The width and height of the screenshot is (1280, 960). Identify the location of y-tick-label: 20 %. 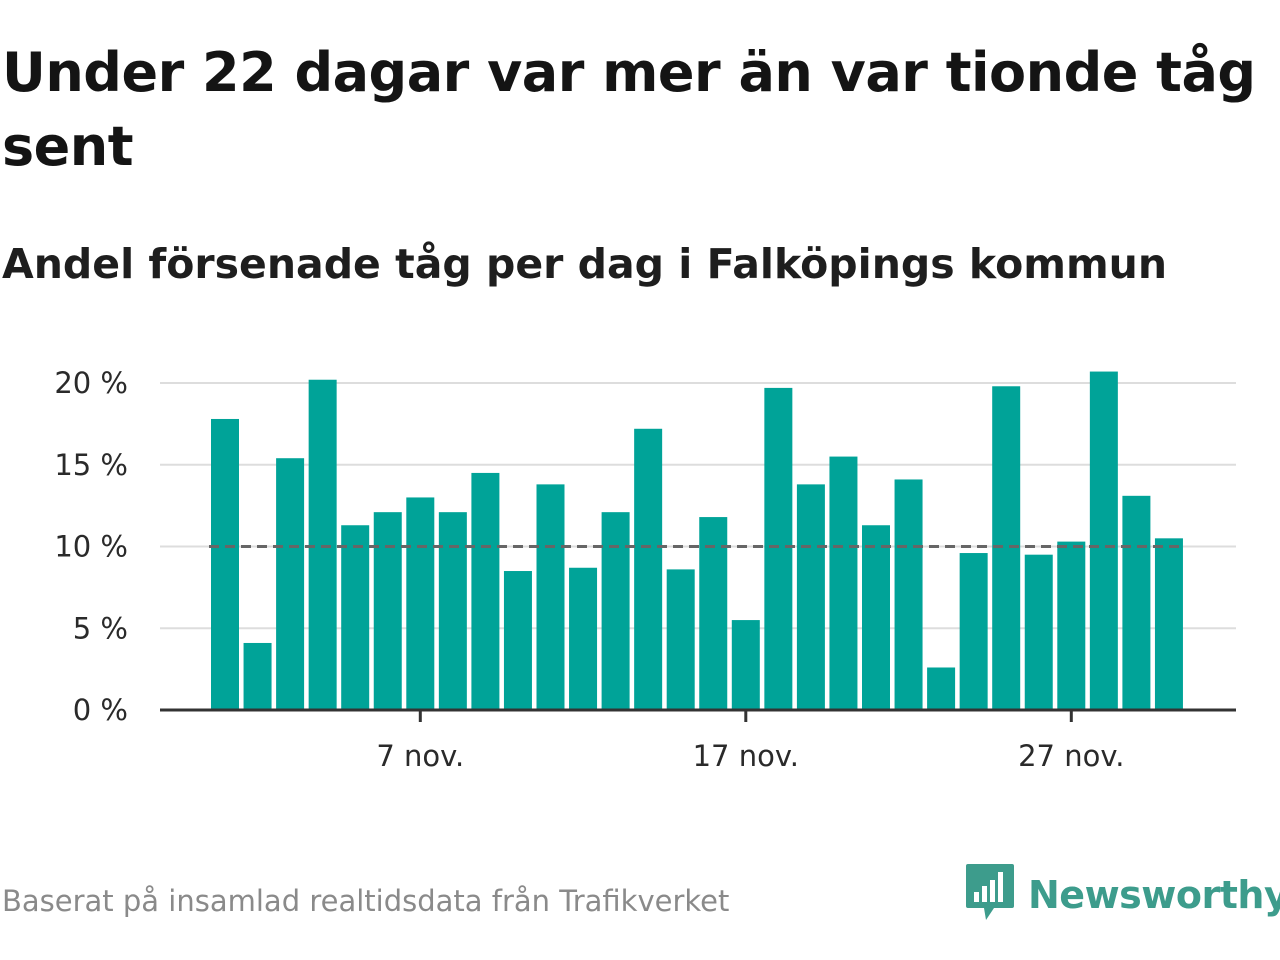
(91, 383).